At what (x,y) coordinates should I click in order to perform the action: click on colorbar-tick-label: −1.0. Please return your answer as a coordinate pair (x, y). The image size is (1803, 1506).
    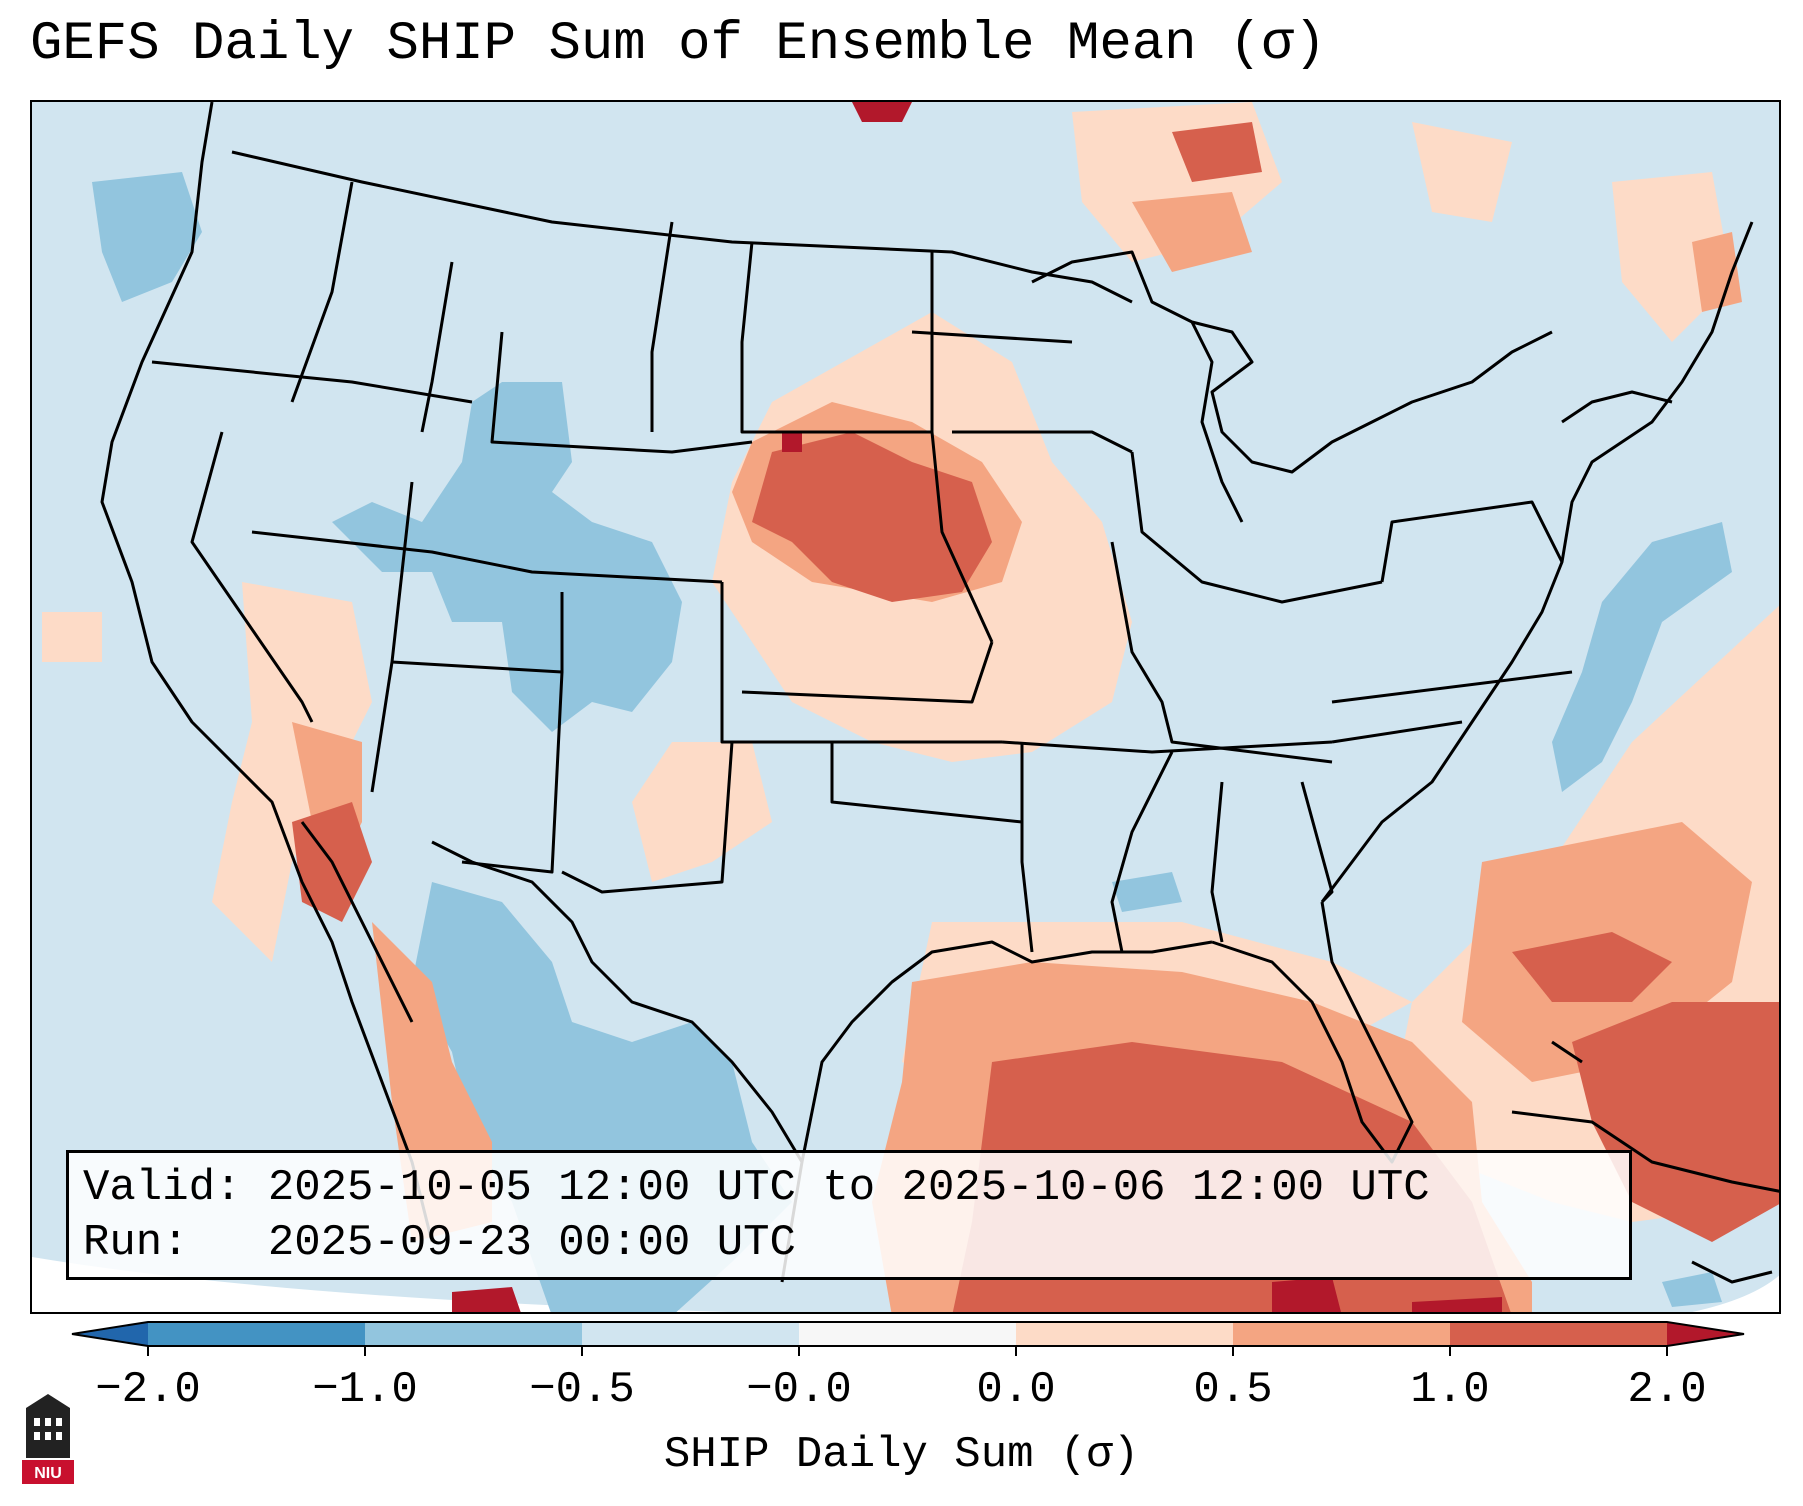
    Looking at the image, I should click on (365, 1390).